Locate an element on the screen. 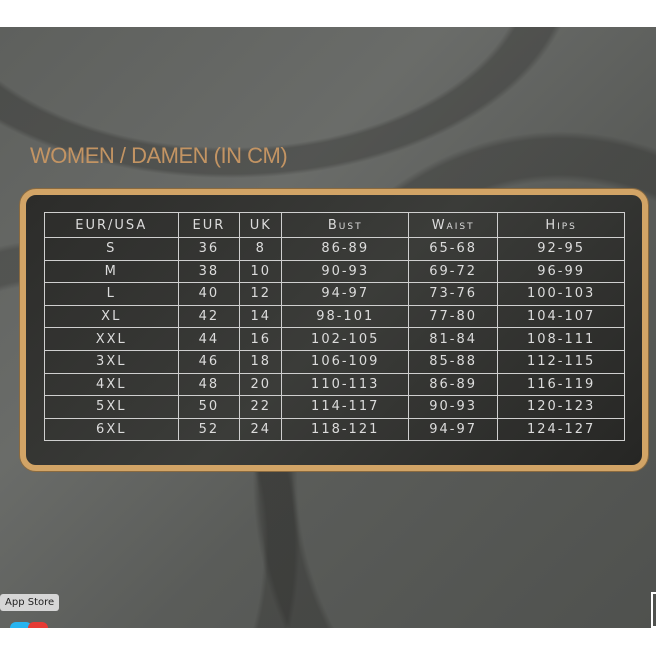 Image resolution: width=656 pixels, height=656 pixels. table-row: 6XL 52 24 118-121 94-97 124-127 is located at coordinates (334, 429).